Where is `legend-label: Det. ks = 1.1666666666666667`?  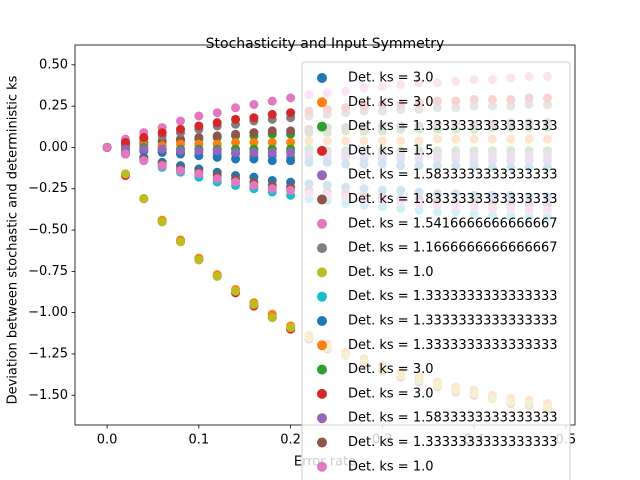
legend-label: Det. ks = 1.1666666666666667 is located at coordinates (453, 248).